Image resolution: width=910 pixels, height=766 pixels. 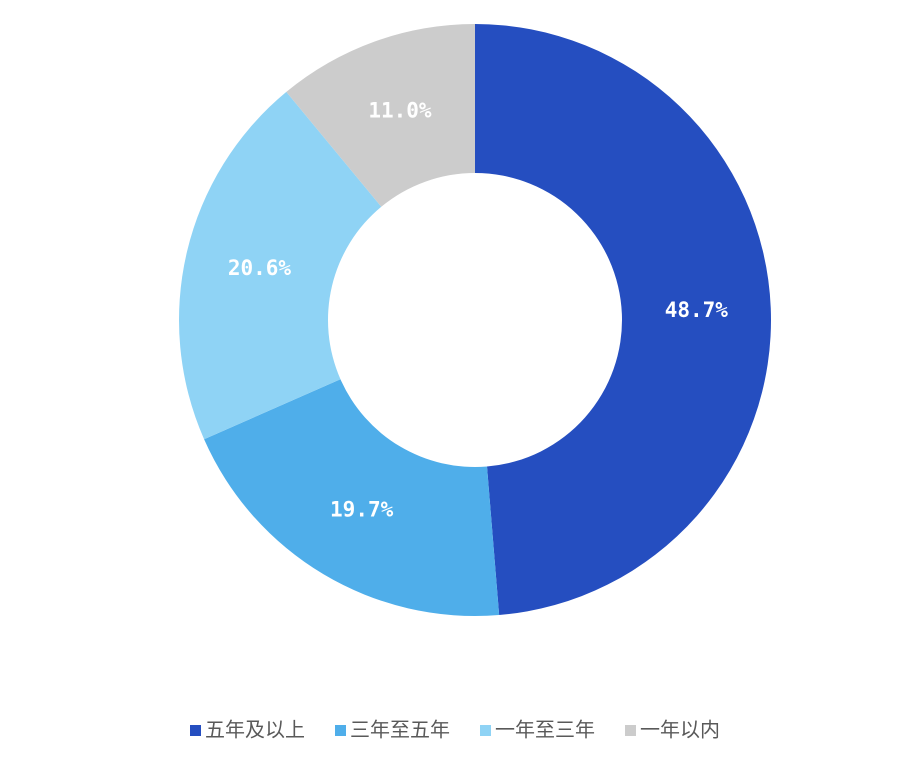 What do you see at coordinates (362, 509) in the screenshot?
I see `value-label: 19.7%` at bounding box center [362, 509].